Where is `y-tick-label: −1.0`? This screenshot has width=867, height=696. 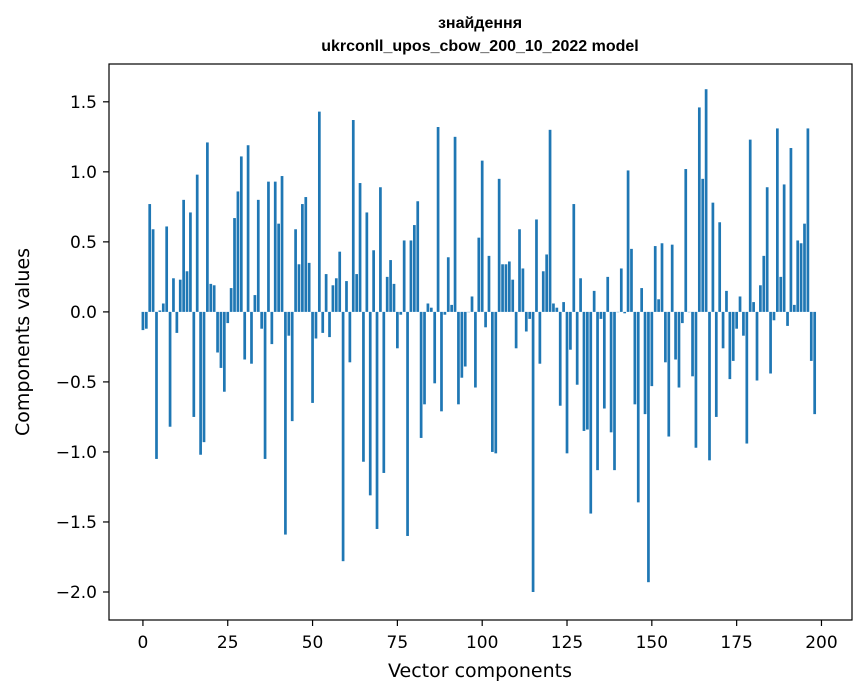 y-tick-label: −1.0 is located at coordinates (76, 453).